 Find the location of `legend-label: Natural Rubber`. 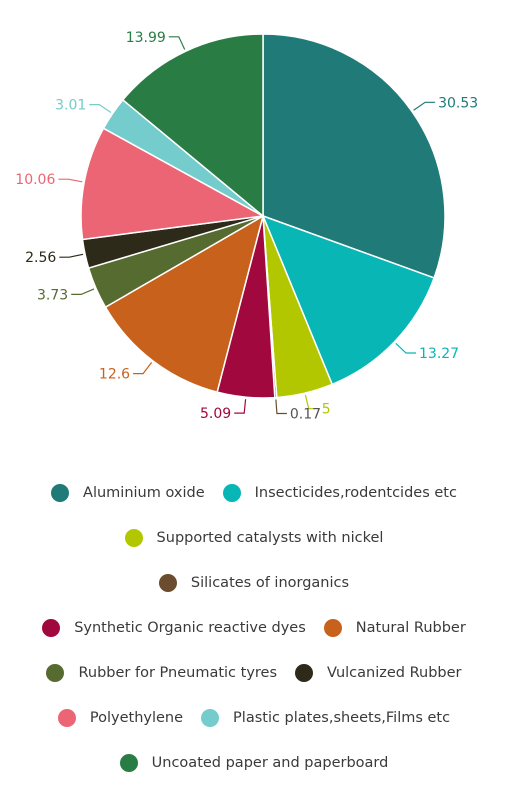

legend-label: Natural Rubber is located at coordinates (410, 627).